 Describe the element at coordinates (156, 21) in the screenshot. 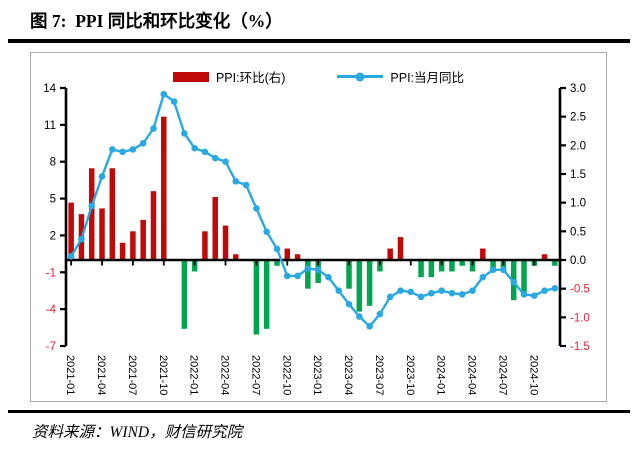

I see `page-title: 图 7: PPI 同比和环比变化（%）` at that location.